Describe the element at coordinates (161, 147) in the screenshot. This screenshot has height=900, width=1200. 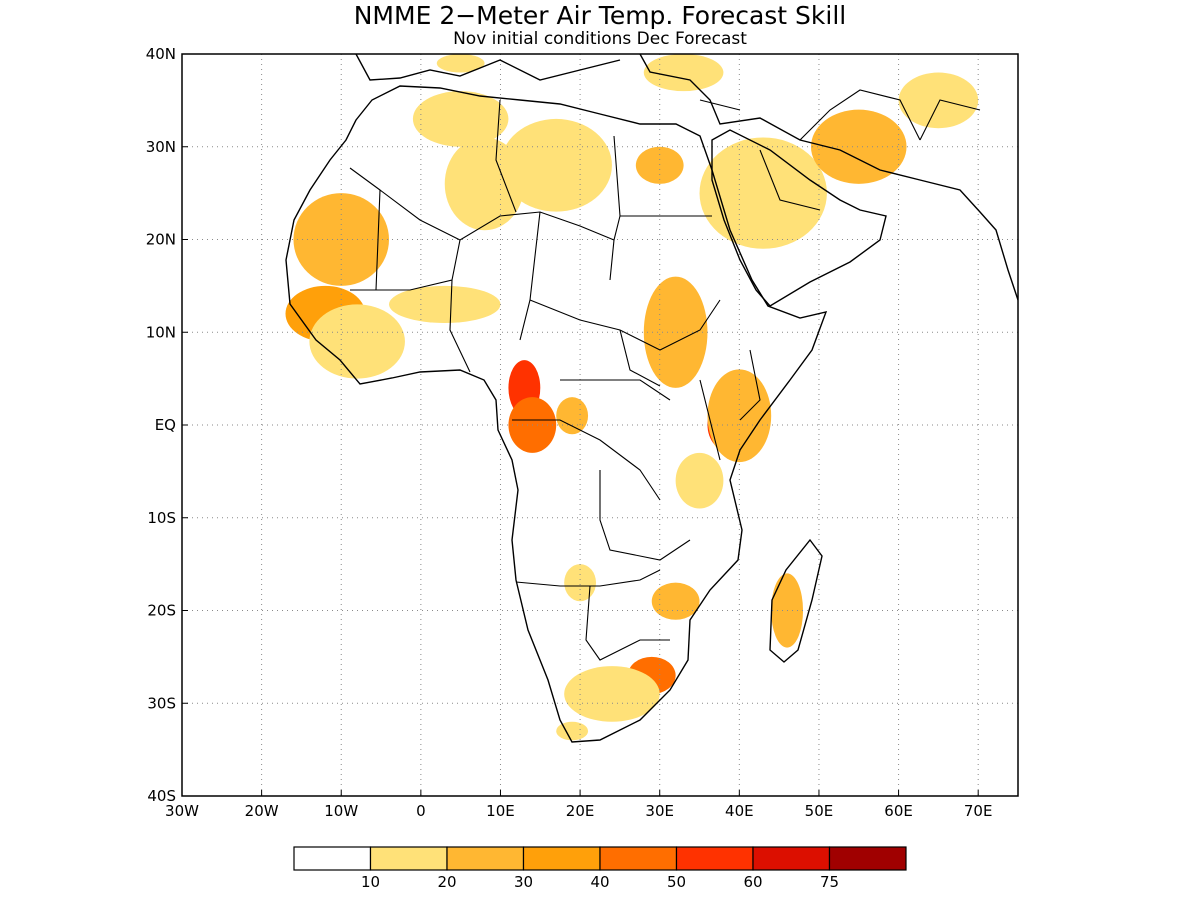
I see `y-tick-label: 30N` at that location.